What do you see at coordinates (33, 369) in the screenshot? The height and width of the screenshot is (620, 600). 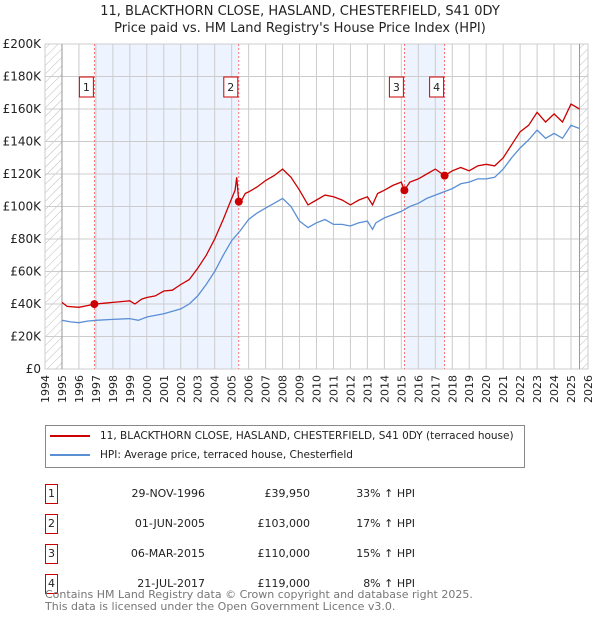 I see `y-tick-label: £0` at bounding box center [33, 369].